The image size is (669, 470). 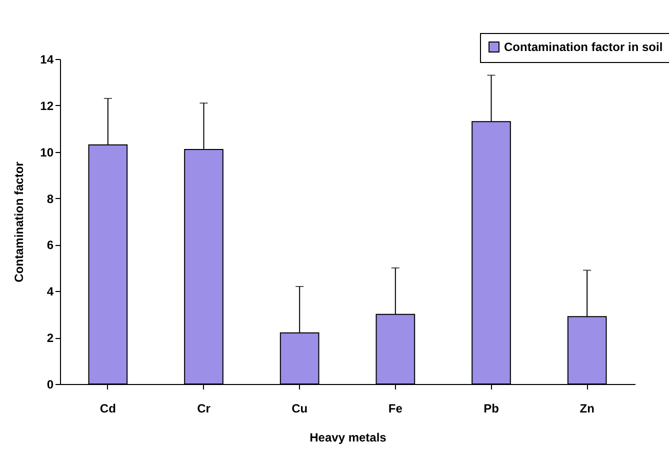 I want to click on x-tick-label: Fe, so click(x=395, y=409).